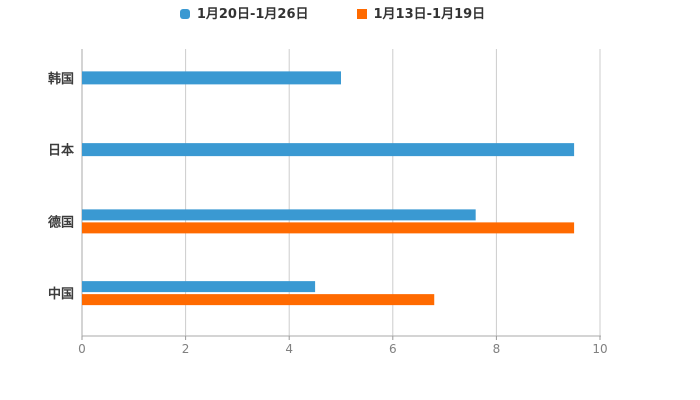 This screenshot has height=400, width=700. I want to click on legend-label-week-jan13-19: 1月13日-1月19日, so click(429, 14).